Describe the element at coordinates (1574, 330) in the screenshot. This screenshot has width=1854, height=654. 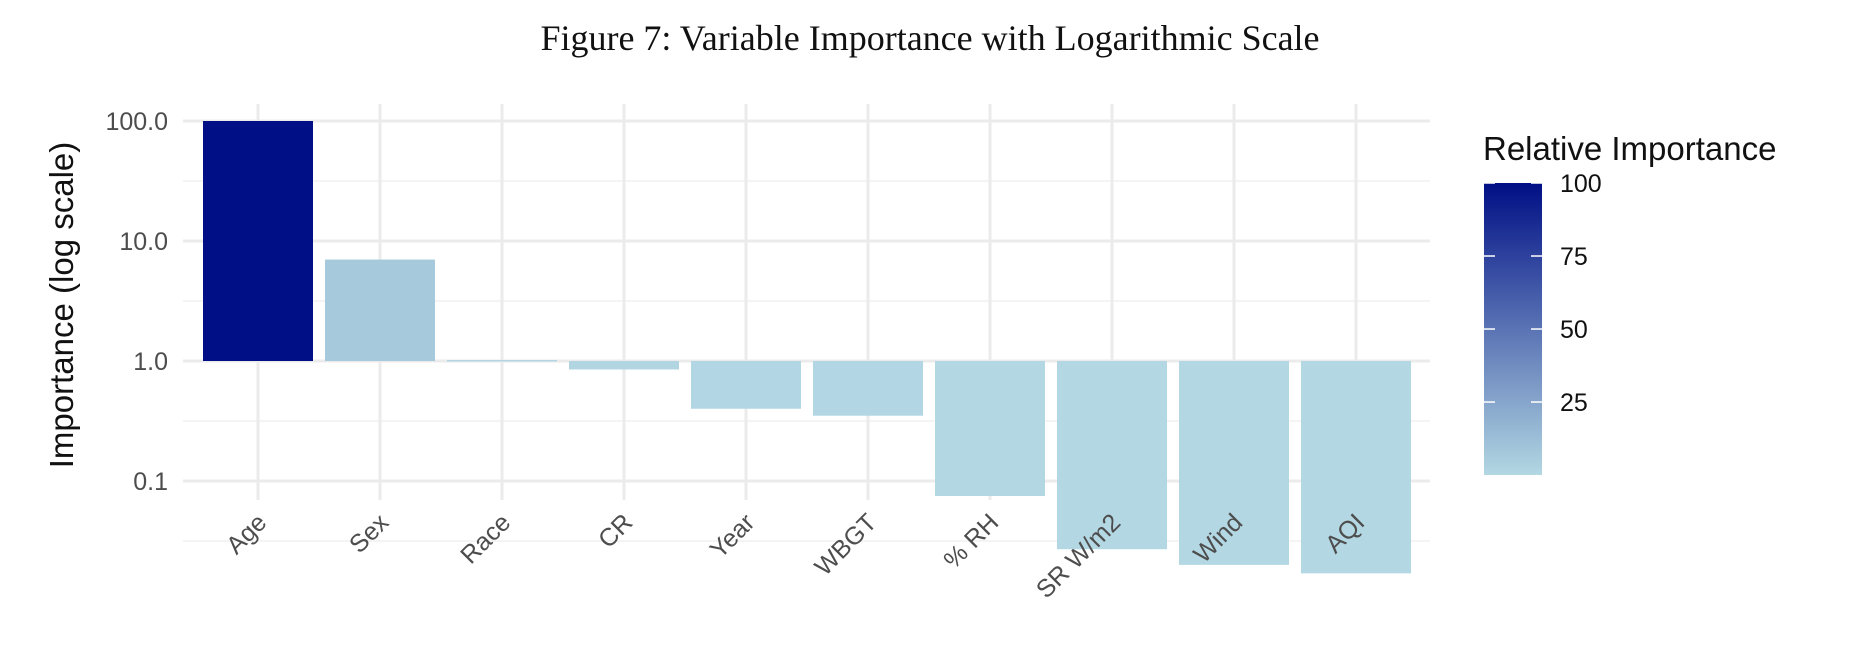
I see `legend-label: 50` at that location.